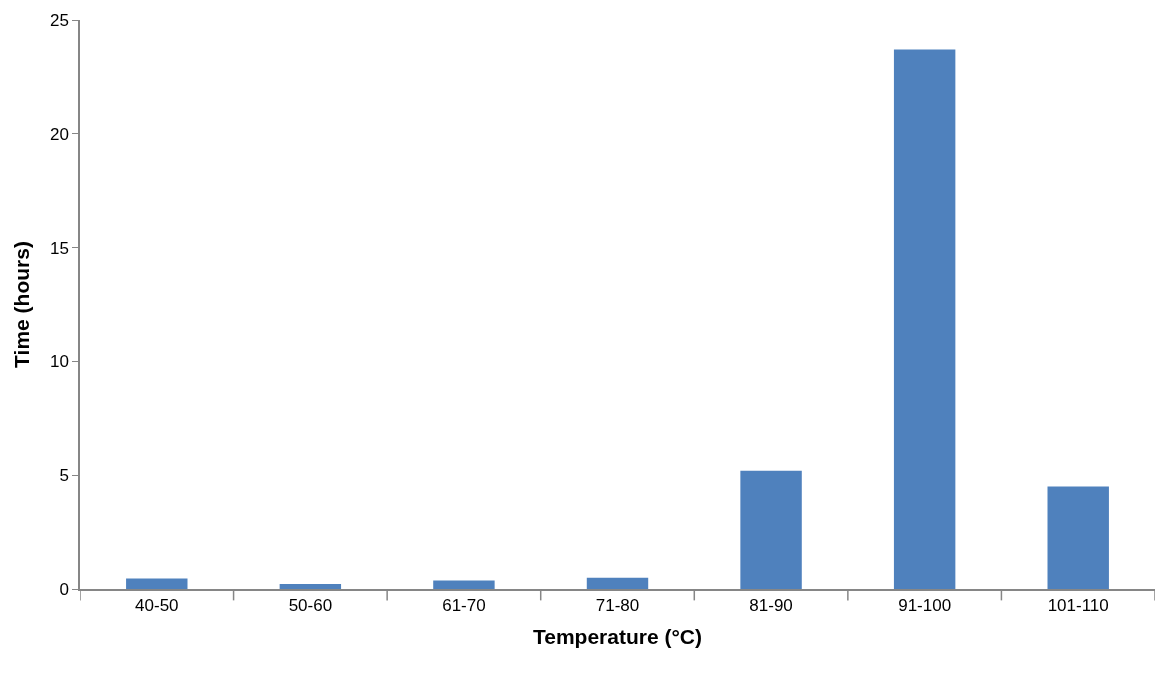 The height and width of the screenshot is (684, 1165). I want to click on y-tick-label: 15, so click(59, 248).